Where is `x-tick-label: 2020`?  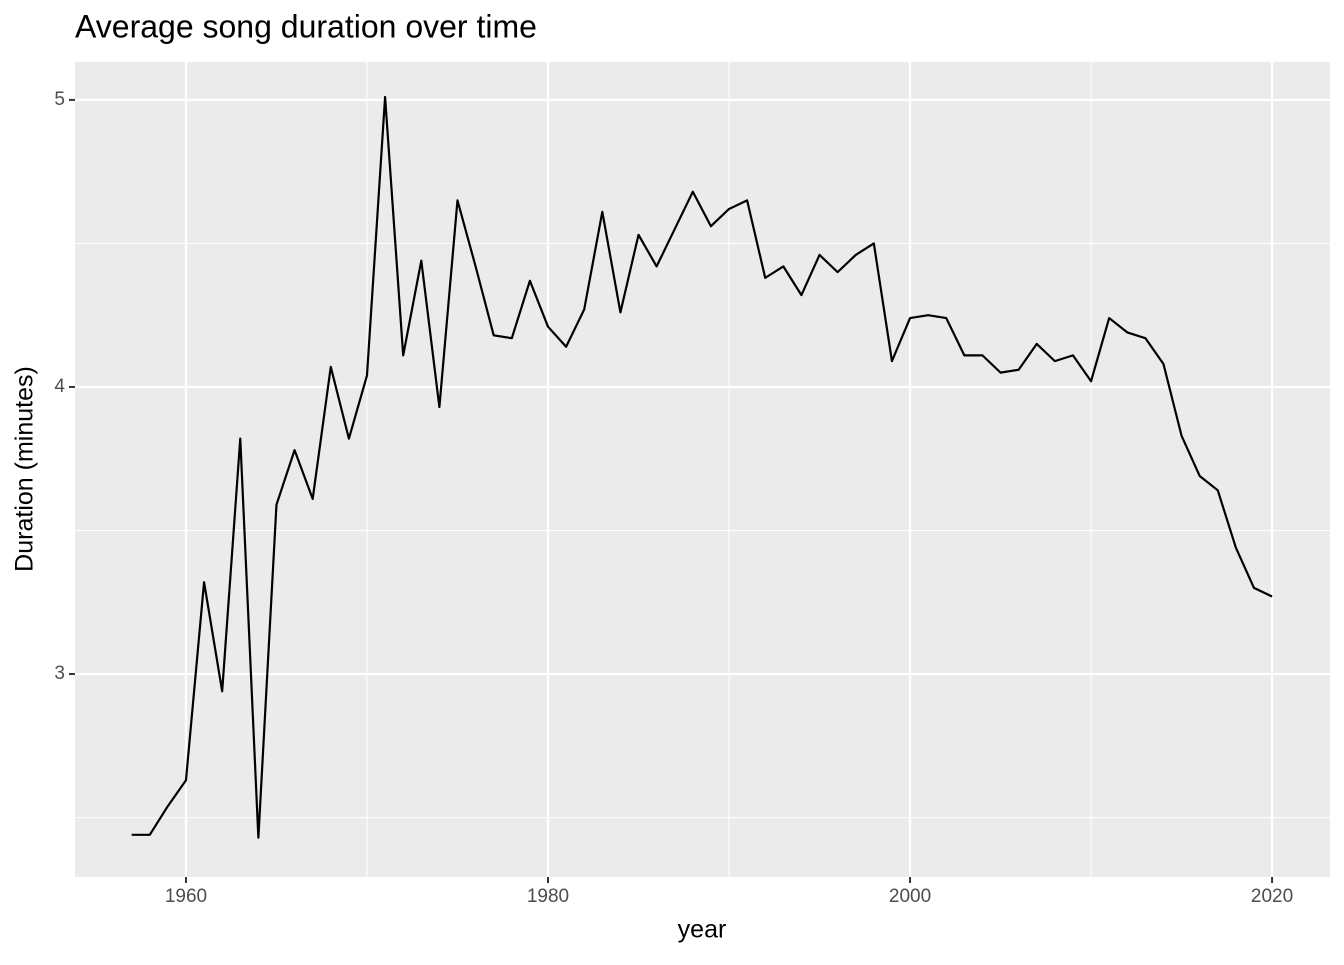 x-tick-label: 2020 is located at coordinates (1272, 896).